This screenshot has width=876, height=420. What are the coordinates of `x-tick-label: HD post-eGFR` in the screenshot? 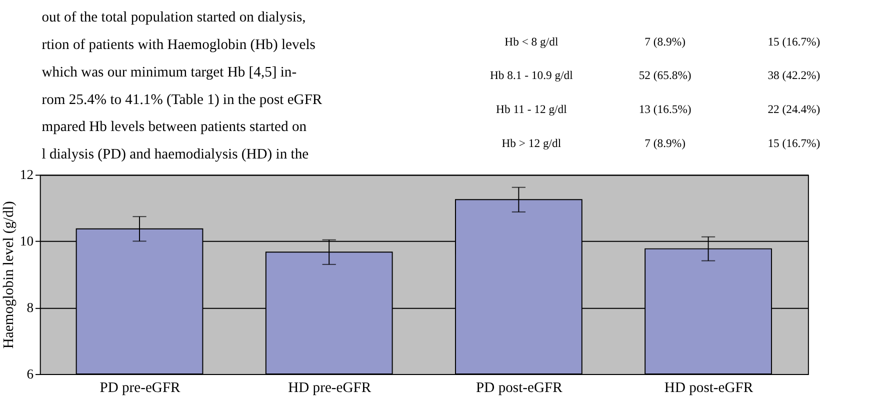 It's located at (709, 388).